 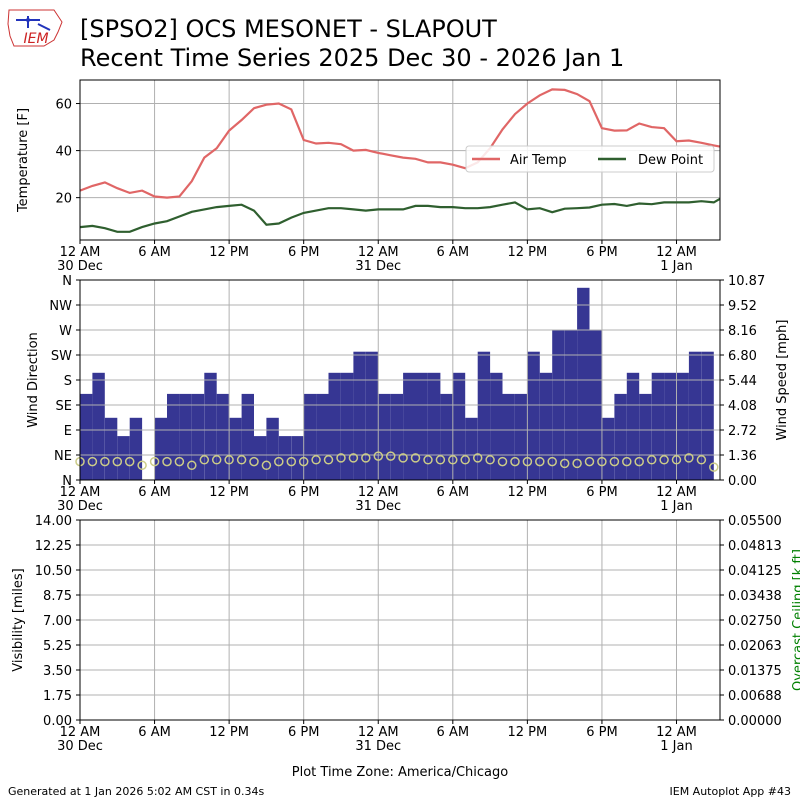 I want to click on vis-xtick-label: 12 PM, so click(x=528, y=732).